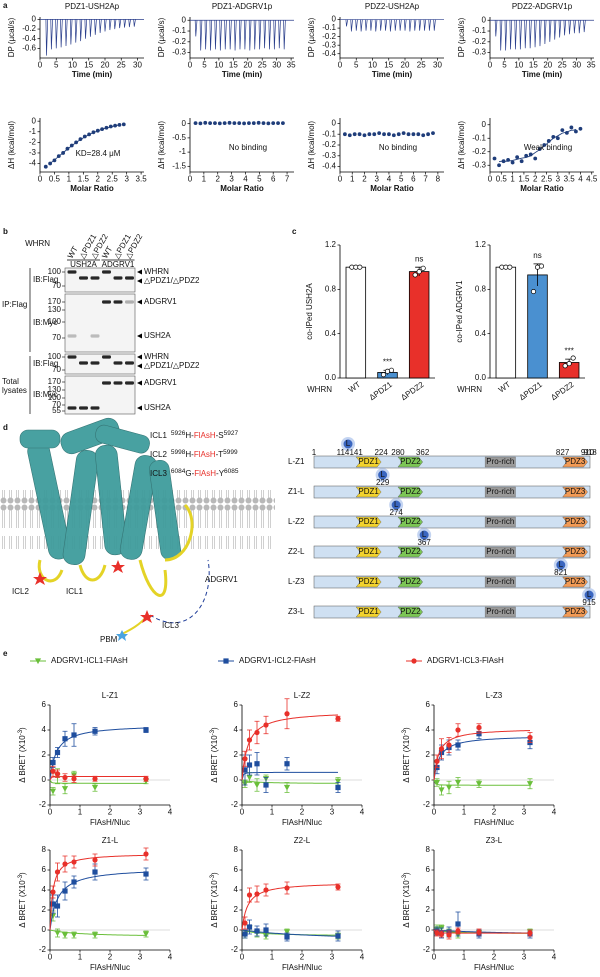 The image size is (600, 977). Describe the element at coordinates (575, 551) in the screenshot. I see `domain-label: PDZ3` at that location.